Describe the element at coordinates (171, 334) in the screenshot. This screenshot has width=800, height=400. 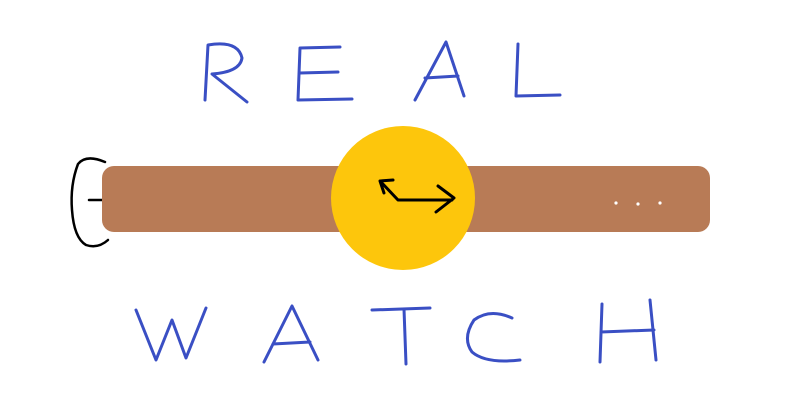
I see `letter-w` at that location.